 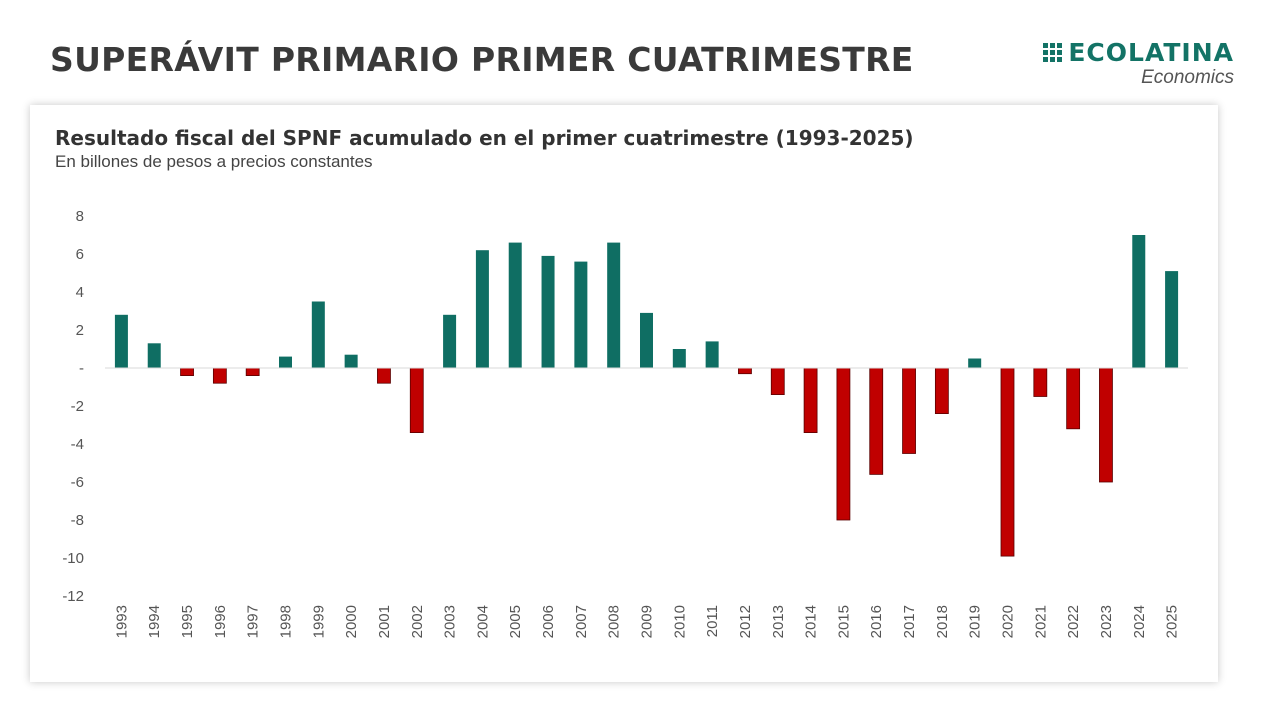 I want to click on x-tick-label: 2020, so click(x=1008, y=621).